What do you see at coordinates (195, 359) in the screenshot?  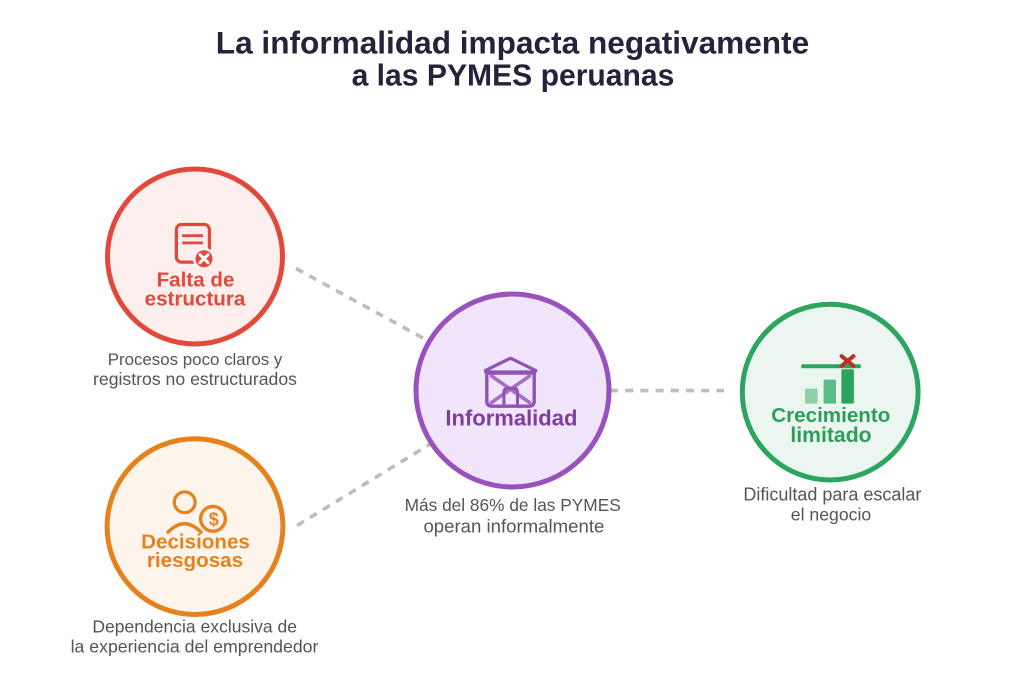 I see `svg-text: Procesos poco claros y` at bounding box center [195, 359].